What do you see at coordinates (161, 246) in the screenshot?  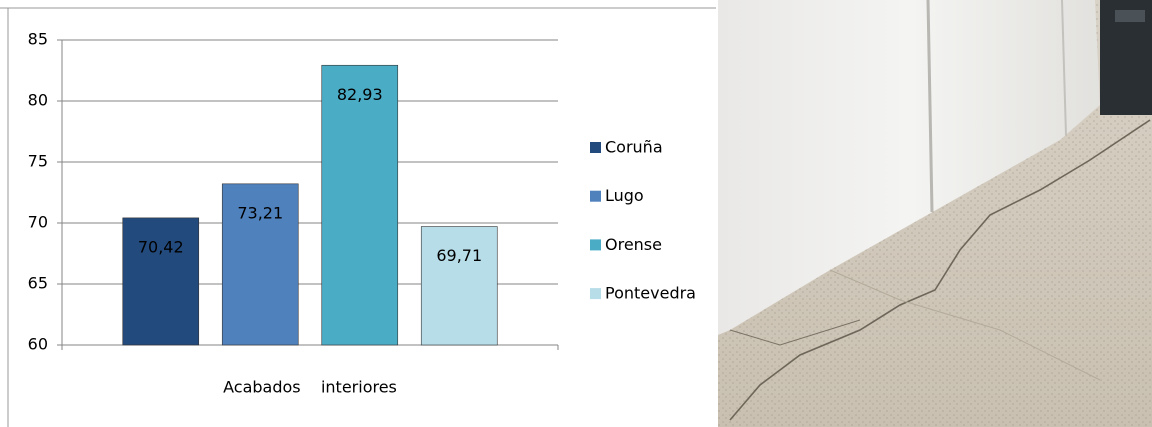 I see `value-label: 70,42` at bounding box center [161, 246].